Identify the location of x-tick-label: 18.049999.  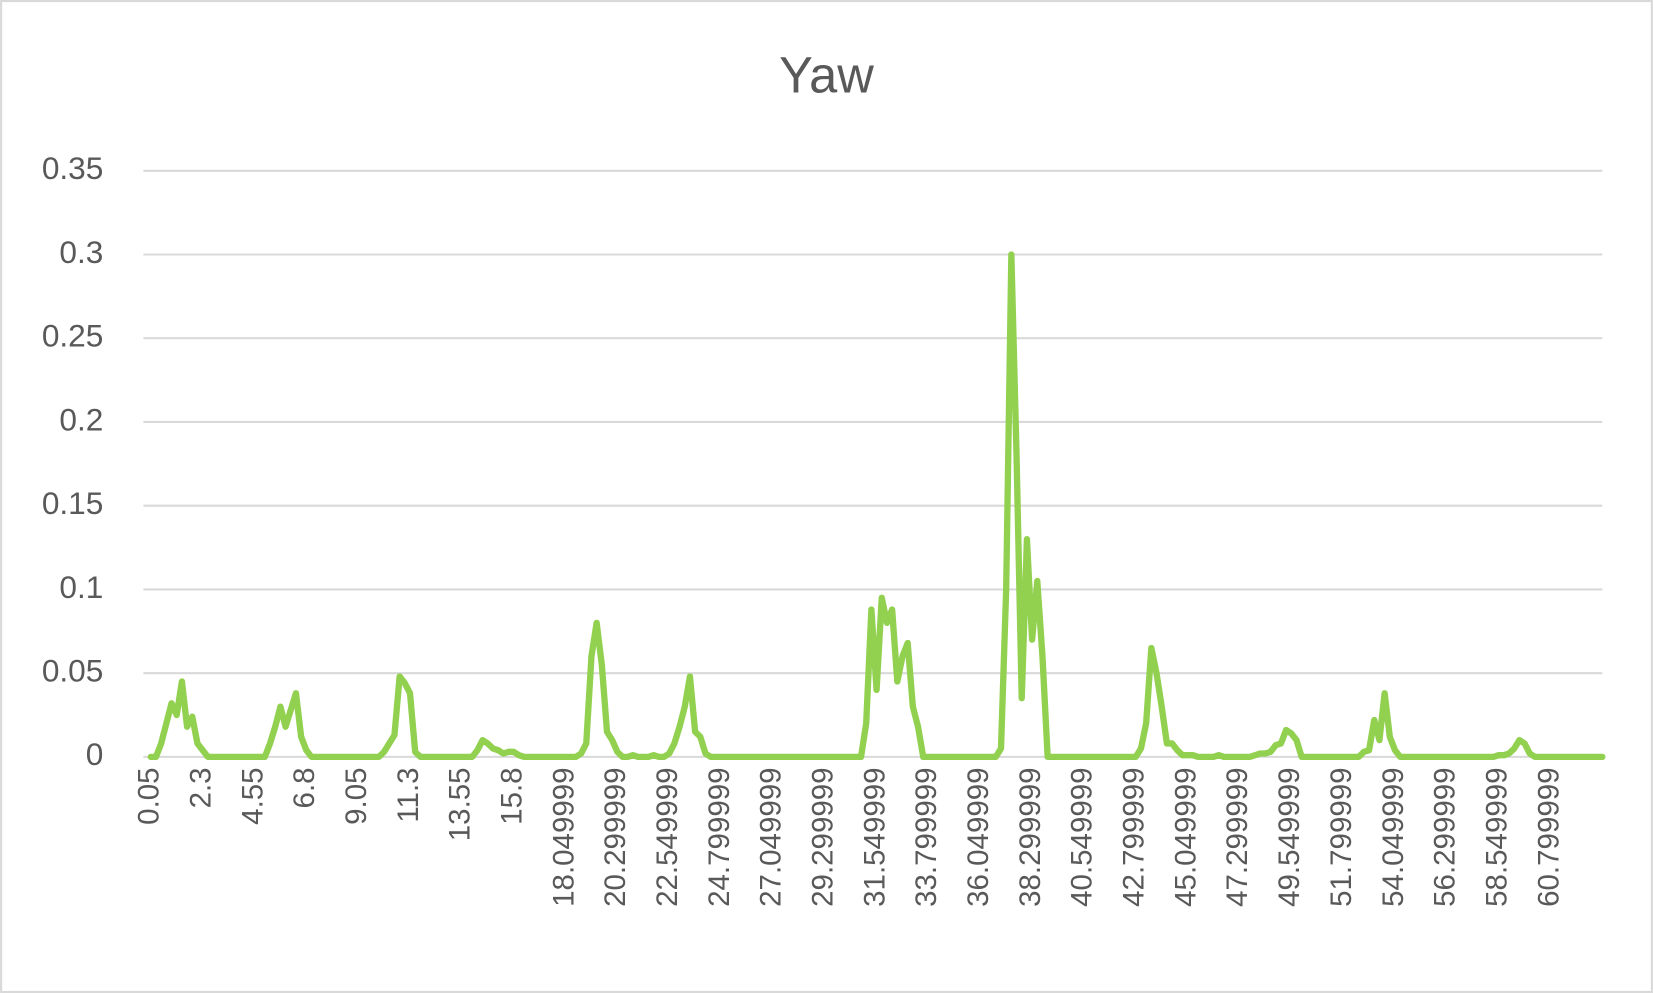
(563, 836).